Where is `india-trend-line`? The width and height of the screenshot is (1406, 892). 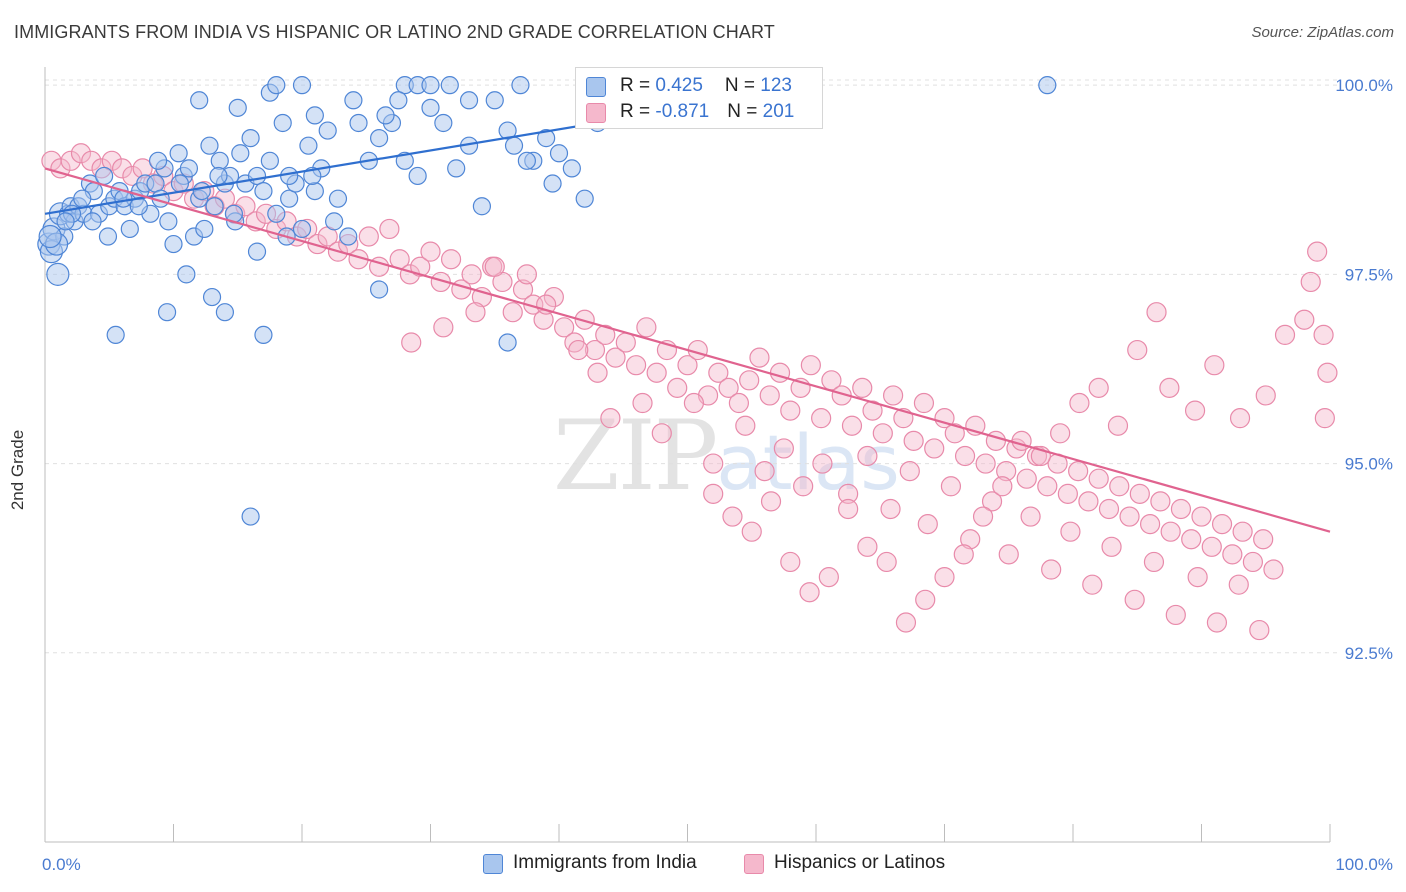
india-trend-line is located at coordinates (321, 168).